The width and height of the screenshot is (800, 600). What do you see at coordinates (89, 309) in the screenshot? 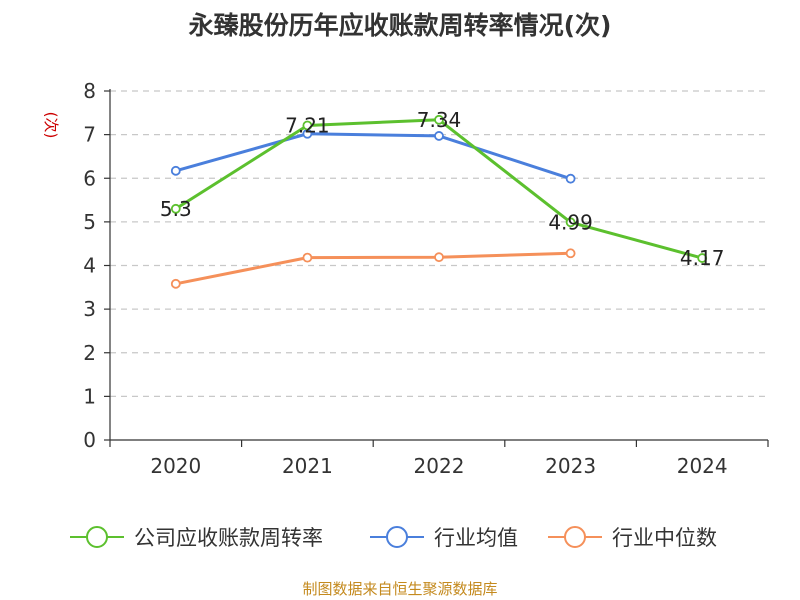
I see `y-tick-label: 3` at bounding box center [89, 309].